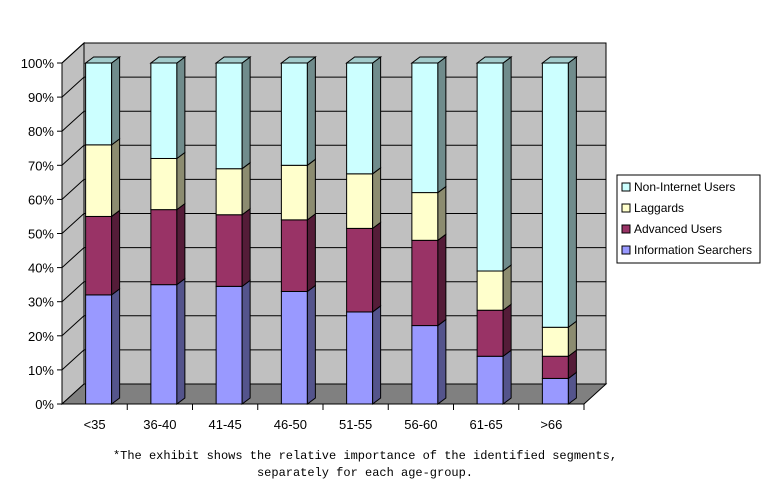 This screenshot has width=763, height=498. I want to click on caption-line-2: separately for each age-group., so click(365, 473).